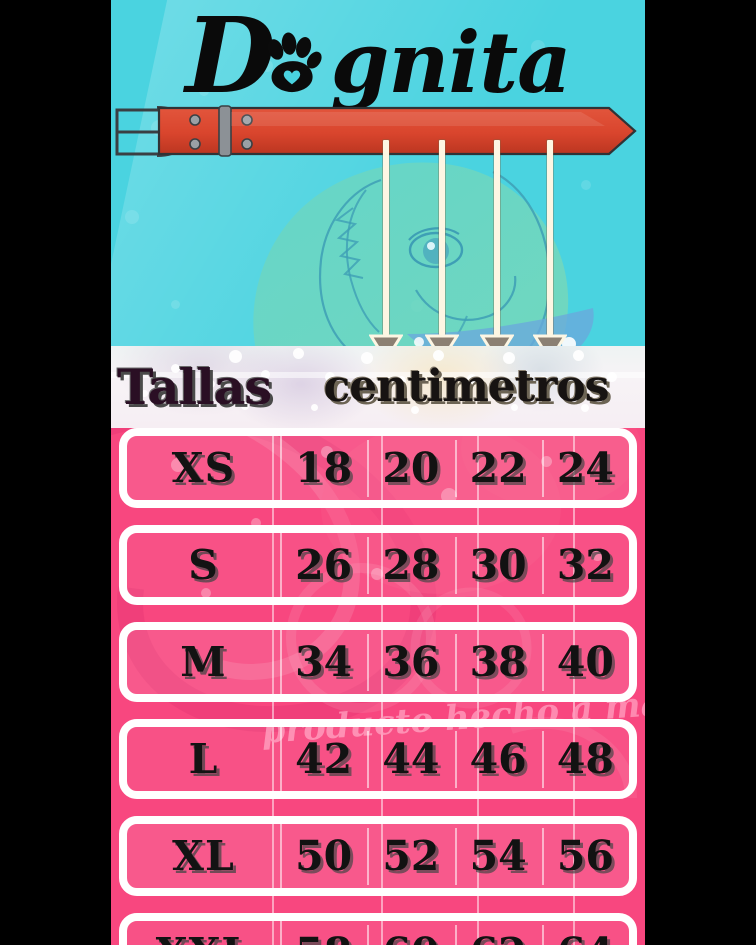  What do you see at coordinates (498, 468) in the screenshot?
I see `size-value-cell: 22` at bounding box center [498, 468].